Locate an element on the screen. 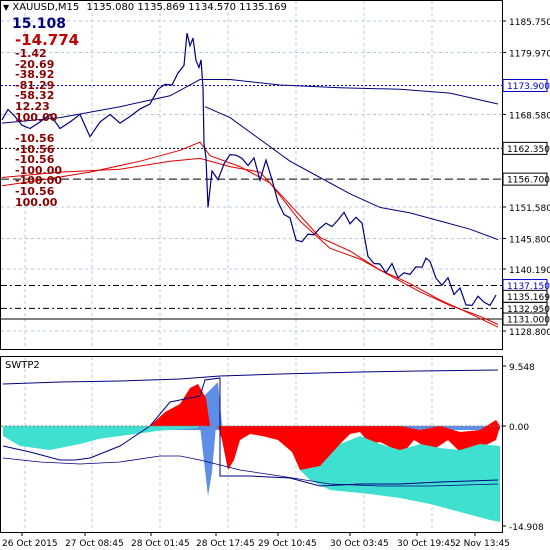 This screenshot has width=550, height=550. red-stat-0: -14.774 is located at coordinates (47, 40).